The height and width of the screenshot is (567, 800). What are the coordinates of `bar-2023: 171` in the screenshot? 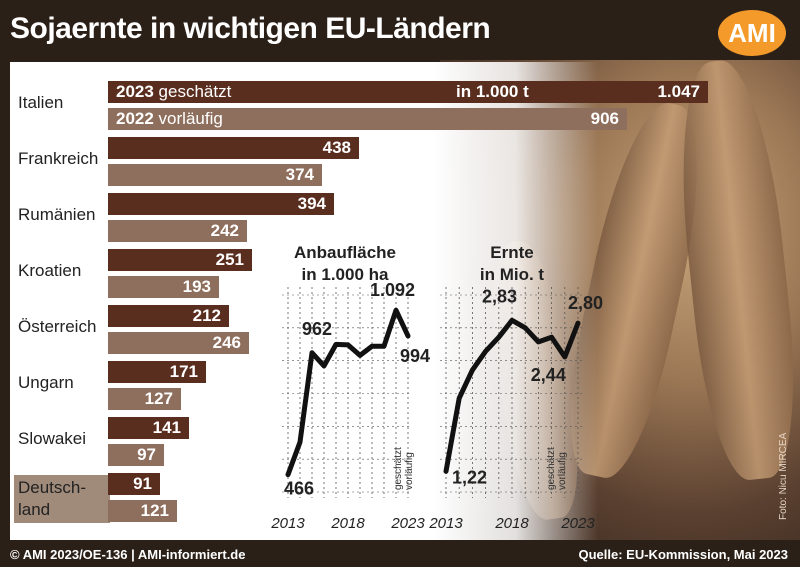 It's located at (157, 372).